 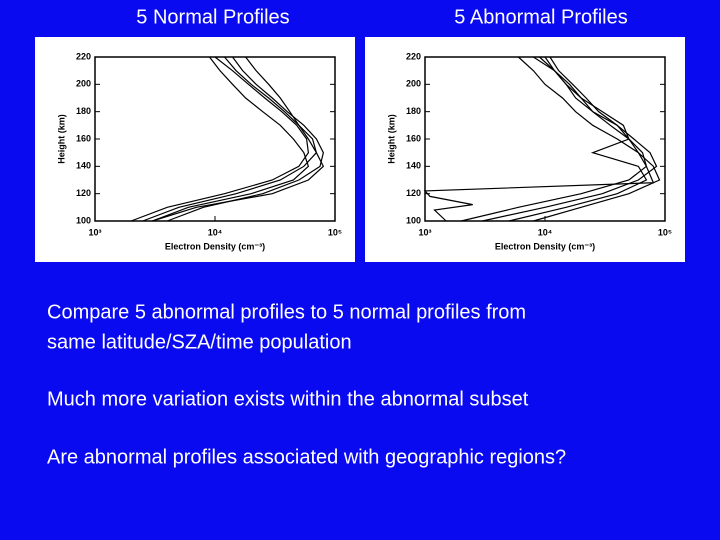 What do you see at coordinates (540, 17) in the screenshot?
I see `chart-heading: 5 Abnormal Profiles` at bounding box center [540, 17].